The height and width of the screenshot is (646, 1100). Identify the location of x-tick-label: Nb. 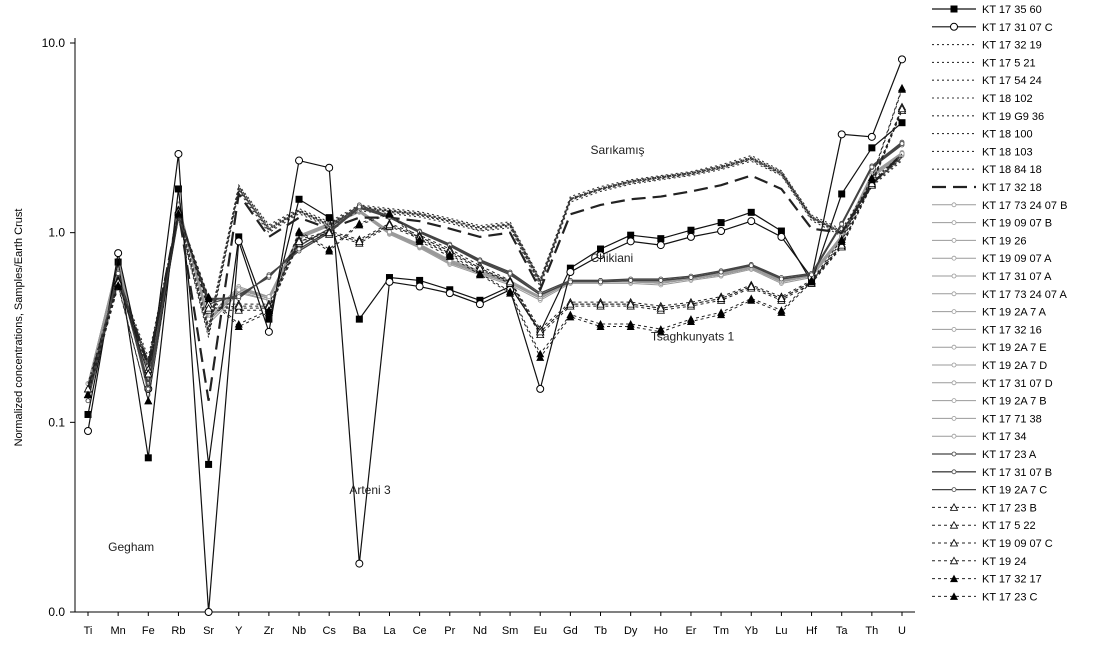
(299, 631).